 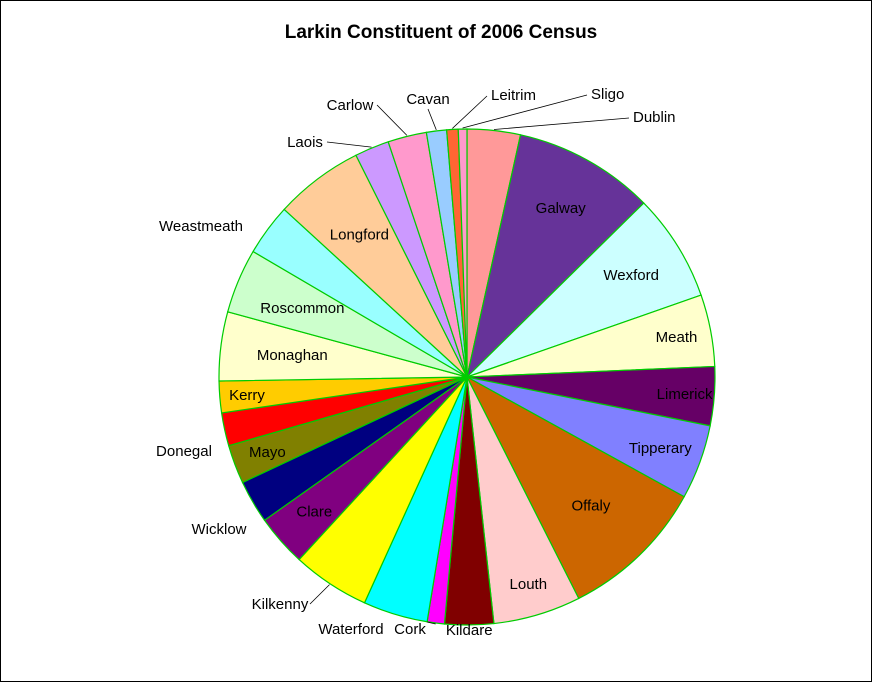 What do you see at coordinates (561, 208) in the screenshot?
I see `slice-label-galway: Galway` at bounding box center [561, 208].